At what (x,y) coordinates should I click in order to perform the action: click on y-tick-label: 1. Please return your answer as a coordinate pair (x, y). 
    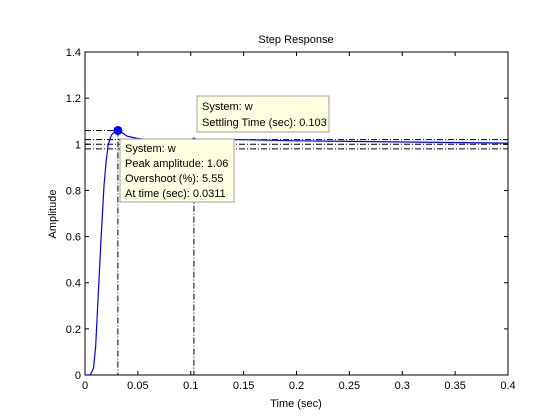
    Looking at the image, I should click on (78, 145).